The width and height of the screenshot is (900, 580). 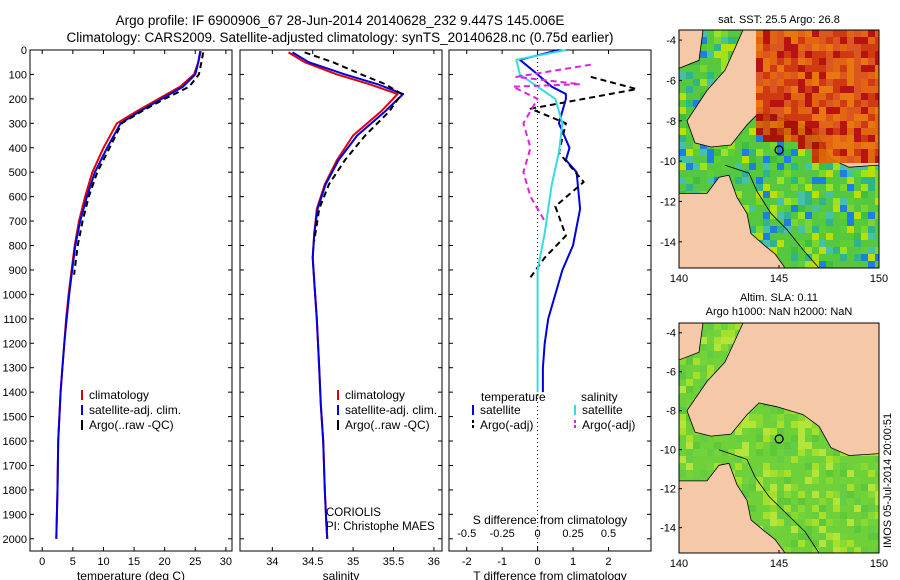 I want to click on secondary-axis-label: S difference from climatology, so click(x=550, y=520).